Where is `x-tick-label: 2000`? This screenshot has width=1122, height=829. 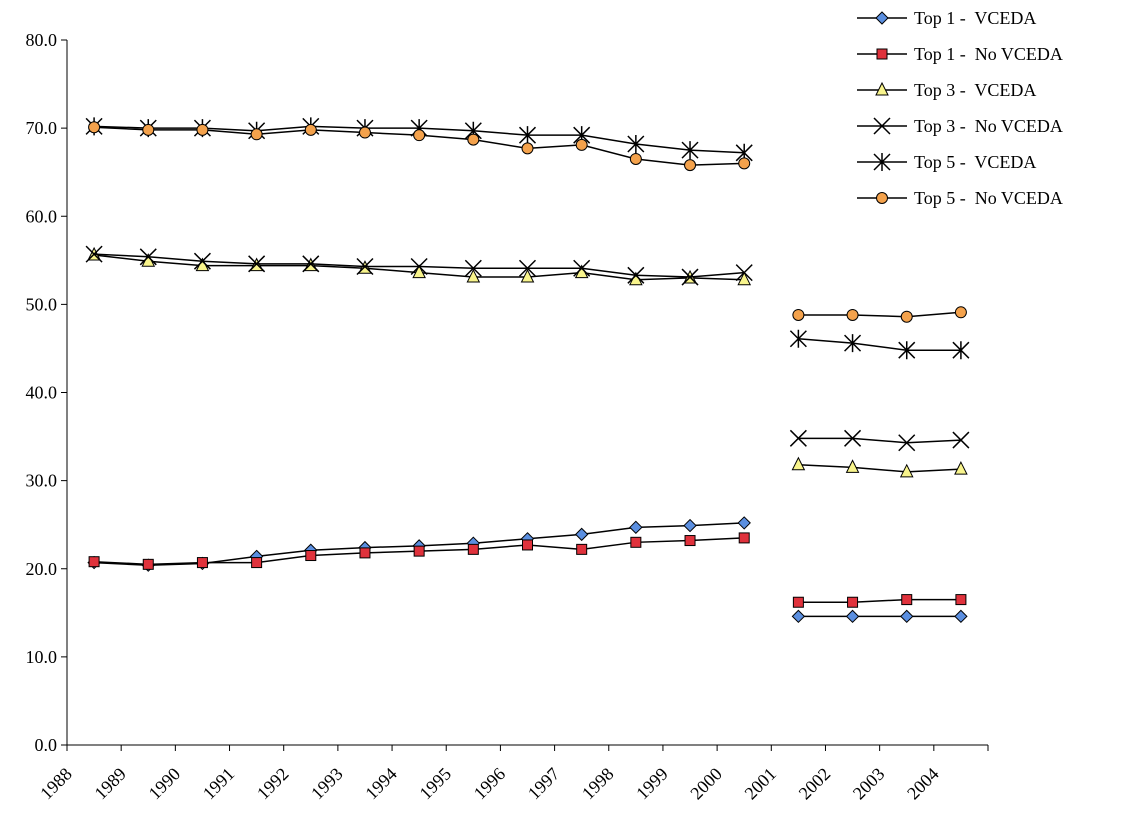 x-tick-label: 2000 is located at coordinates (706, 784).